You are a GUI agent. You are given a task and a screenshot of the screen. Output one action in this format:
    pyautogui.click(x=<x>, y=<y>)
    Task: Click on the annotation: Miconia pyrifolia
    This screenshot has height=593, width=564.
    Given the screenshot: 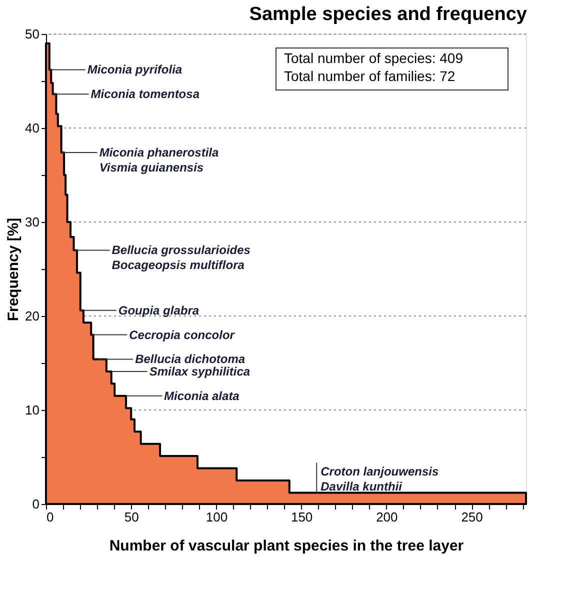 What is the action you would take?
    pyautogui.click(x=134, y=69)
    